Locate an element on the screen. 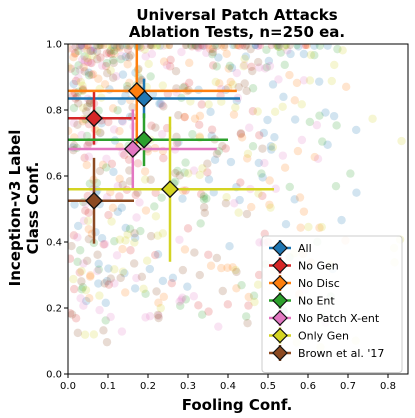 Image resolution: width=415 pixels, height=418 pixels. mean-marker is located at coordinates (136, 90).